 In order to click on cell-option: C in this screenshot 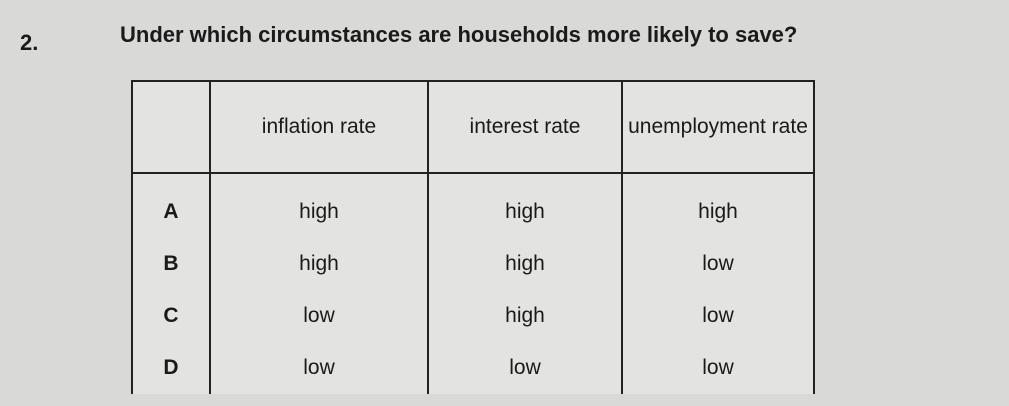, I will do `click(171, 316)`.